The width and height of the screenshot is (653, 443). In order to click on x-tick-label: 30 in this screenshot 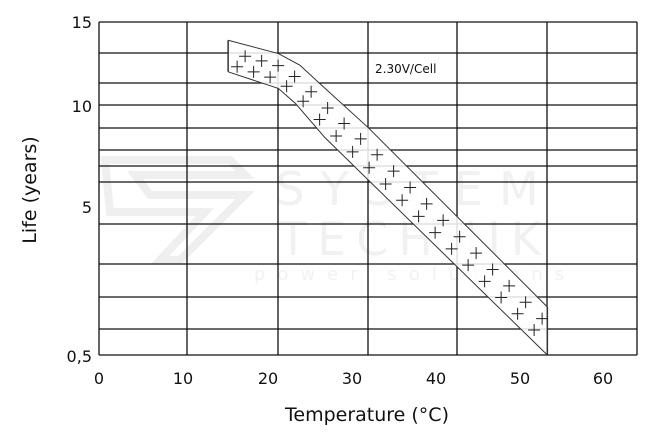, I will do `click(352, 378)`.